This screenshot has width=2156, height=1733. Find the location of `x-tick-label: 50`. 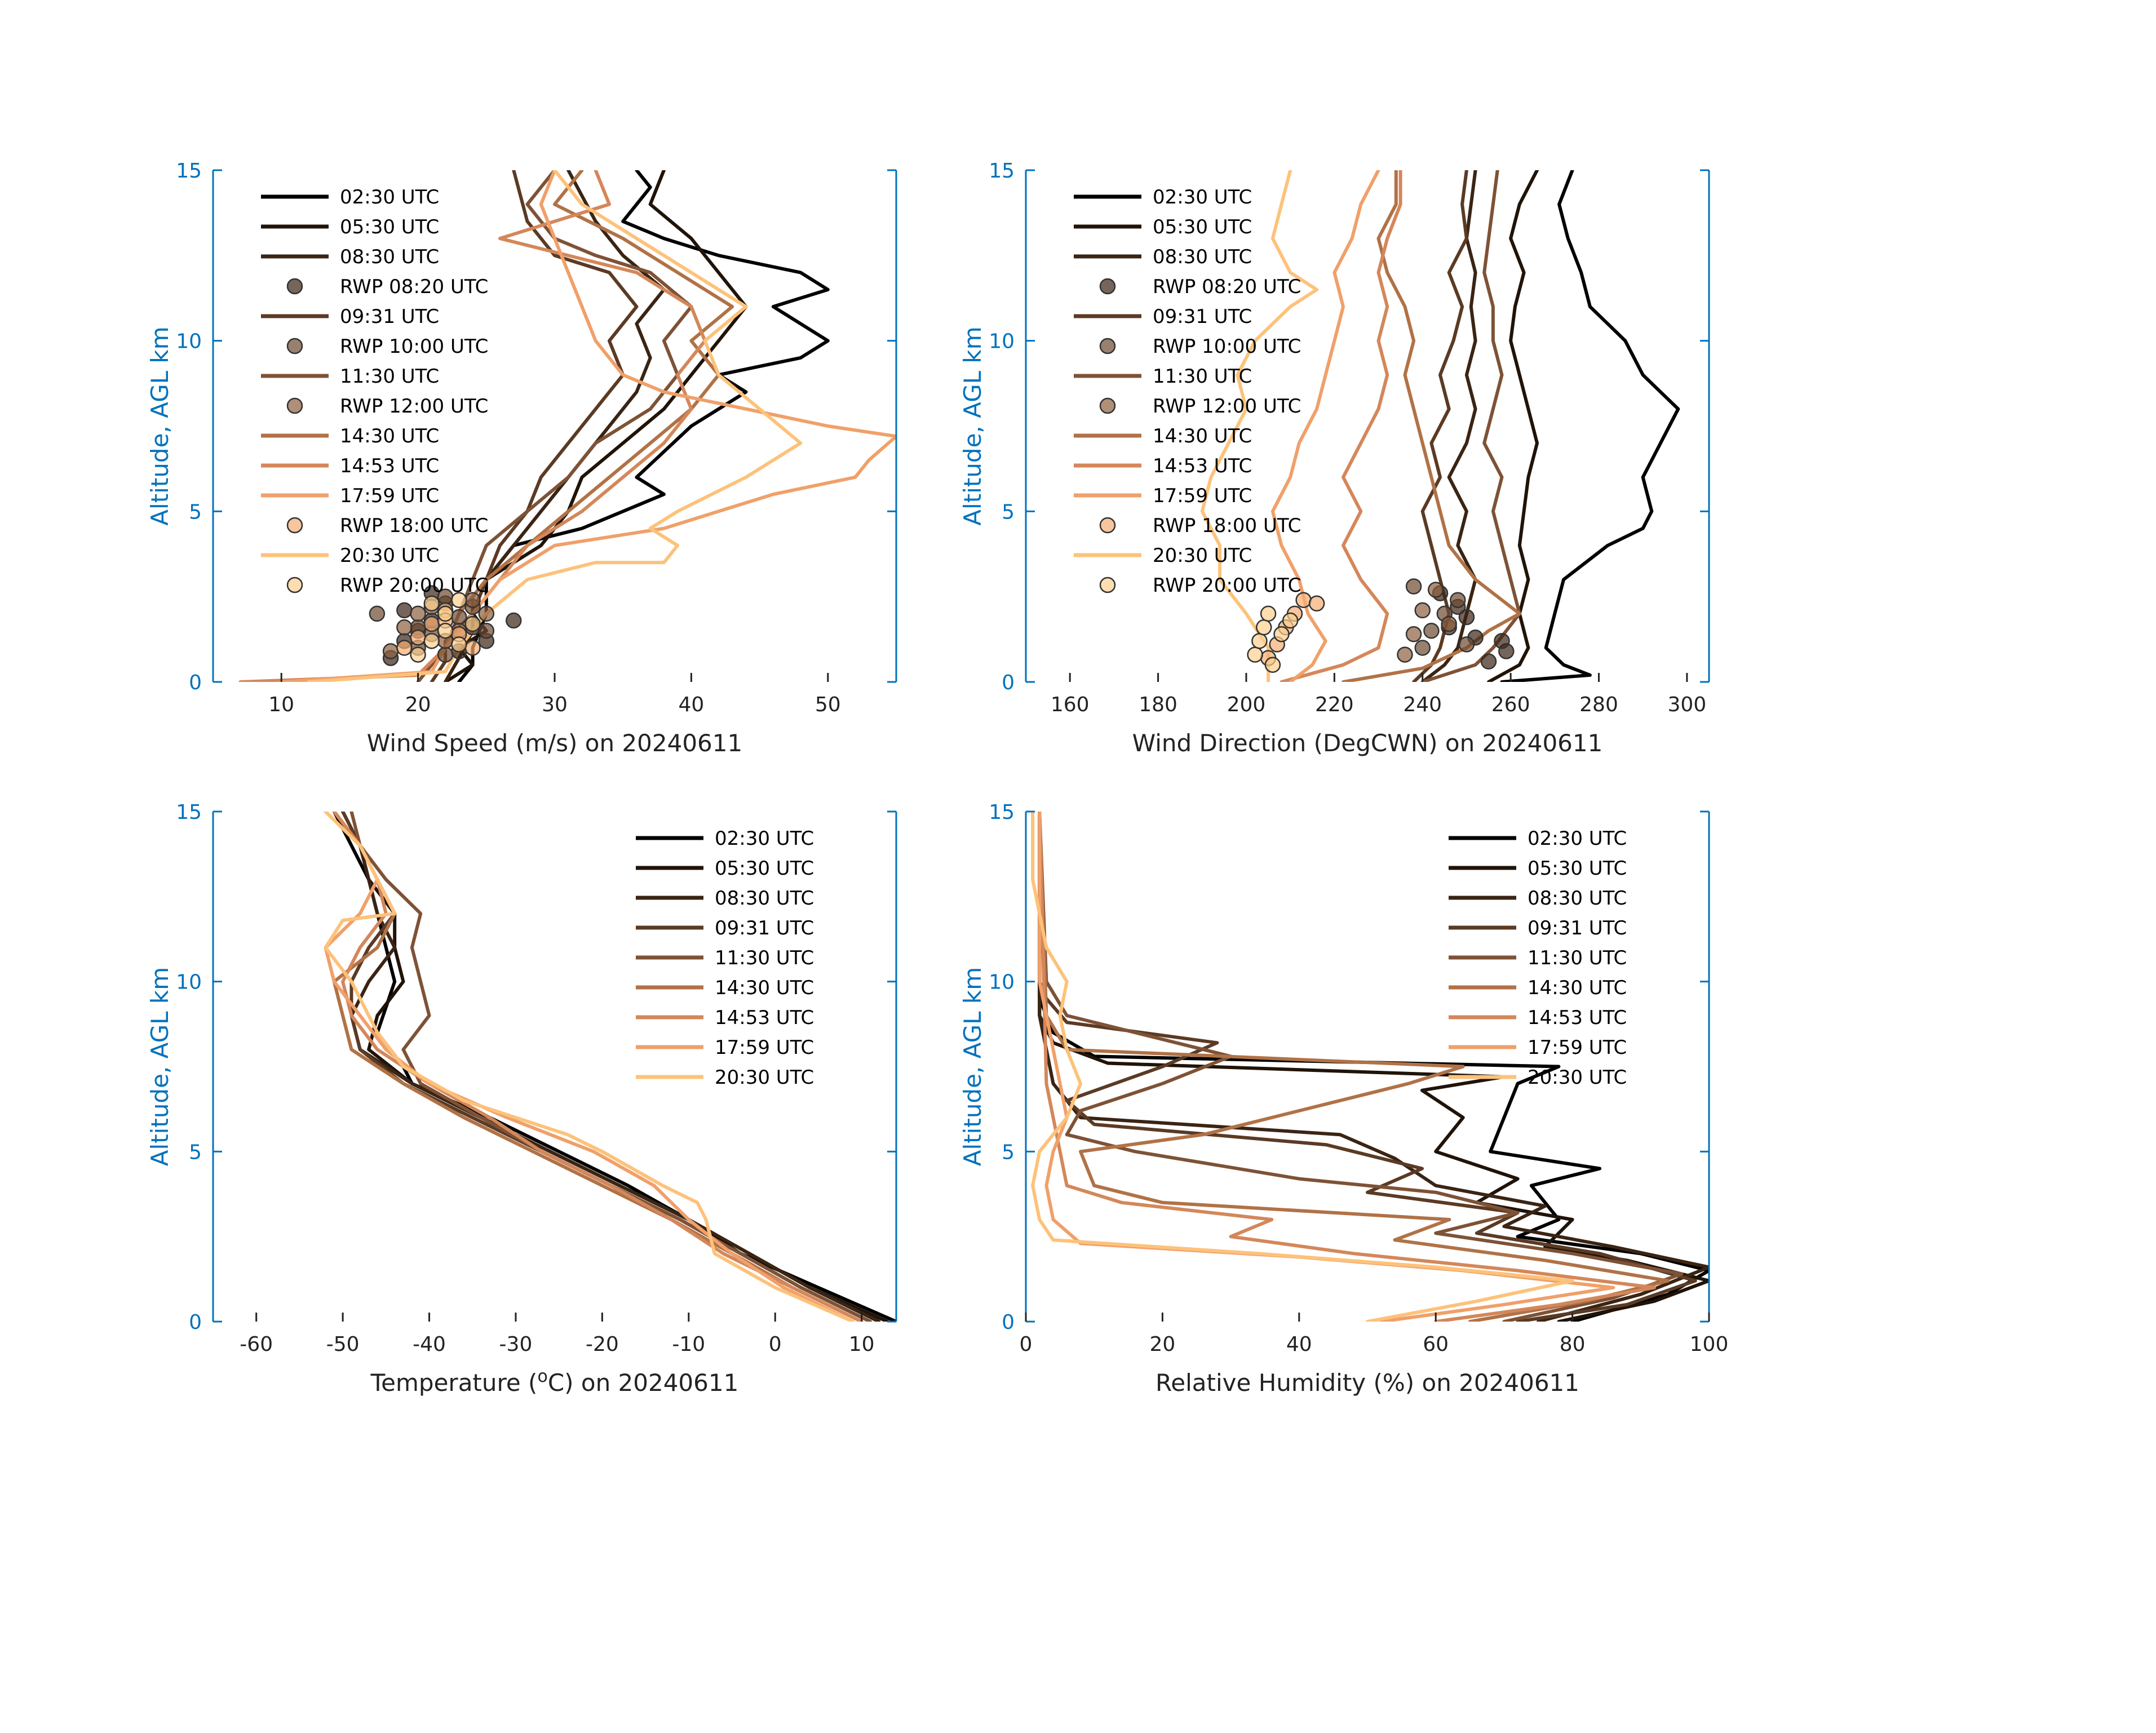

x-tick-label: 50 is located at coordinates (828, 704).